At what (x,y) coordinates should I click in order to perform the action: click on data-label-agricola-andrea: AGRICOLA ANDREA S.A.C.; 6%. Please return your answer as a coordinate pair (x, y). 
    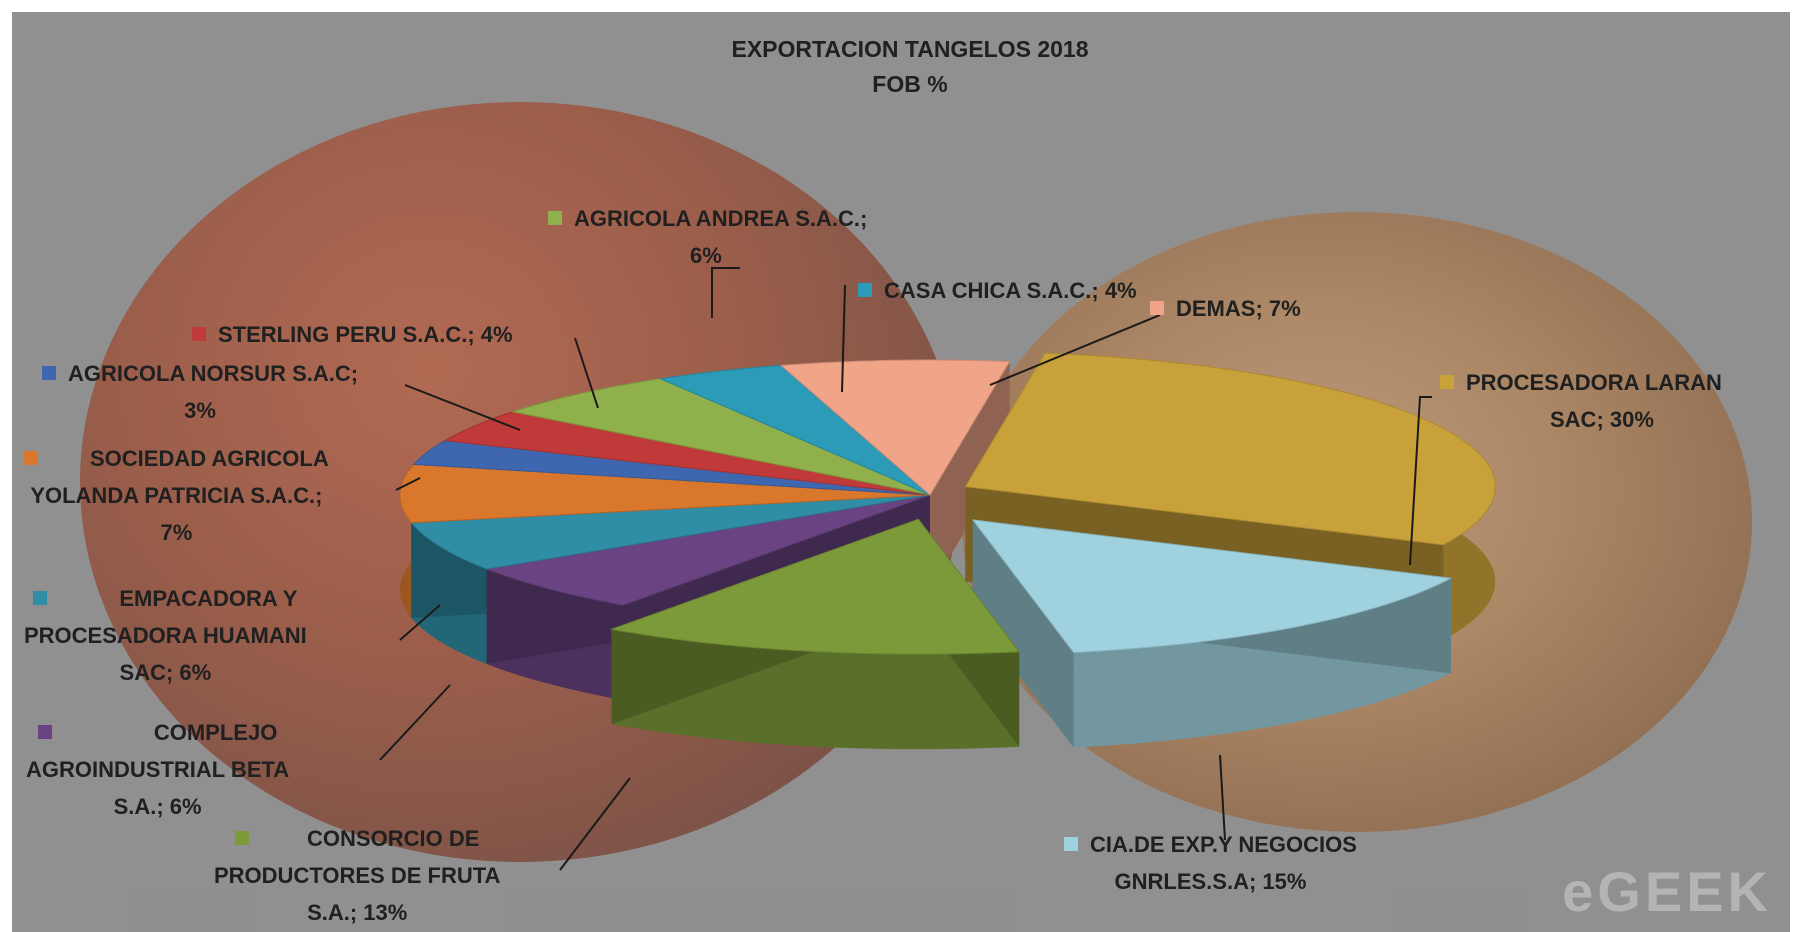
    Looking at the image, I should click on (707, 237).